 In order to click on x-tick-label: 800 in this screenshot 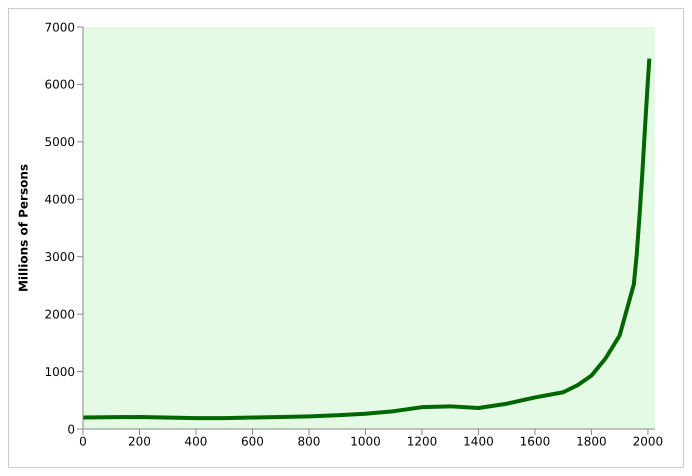, I will do `click(309, 441)`.